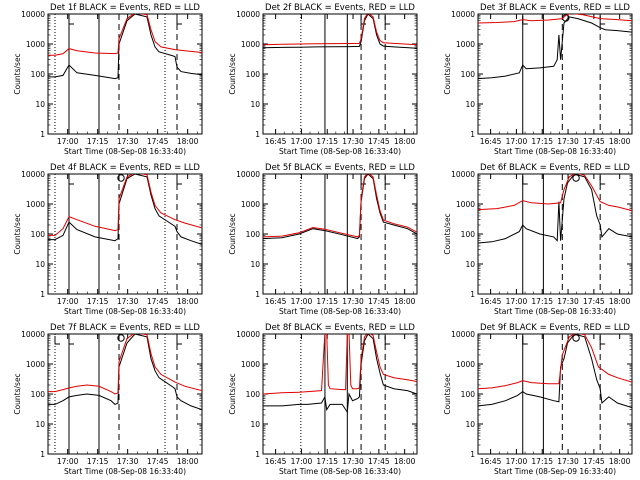 The height and width of the screenshot is (480, 640). What do you see at coordinates (125, 8) in the screenshot?
I see `panel-title: Det 1f BLACK = Events, RED = LLD` at bounding box center [125, 8].